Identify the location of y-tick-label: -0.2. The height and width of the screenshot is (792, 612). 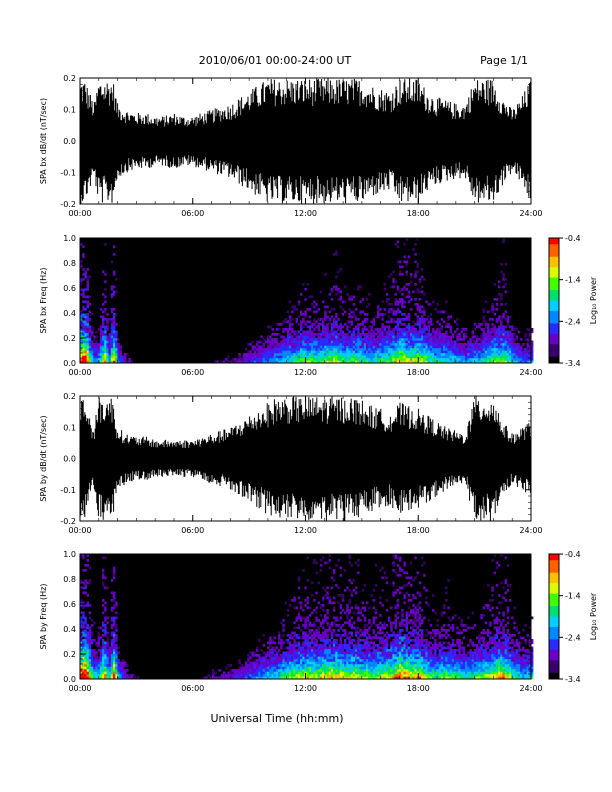
(68, 204).